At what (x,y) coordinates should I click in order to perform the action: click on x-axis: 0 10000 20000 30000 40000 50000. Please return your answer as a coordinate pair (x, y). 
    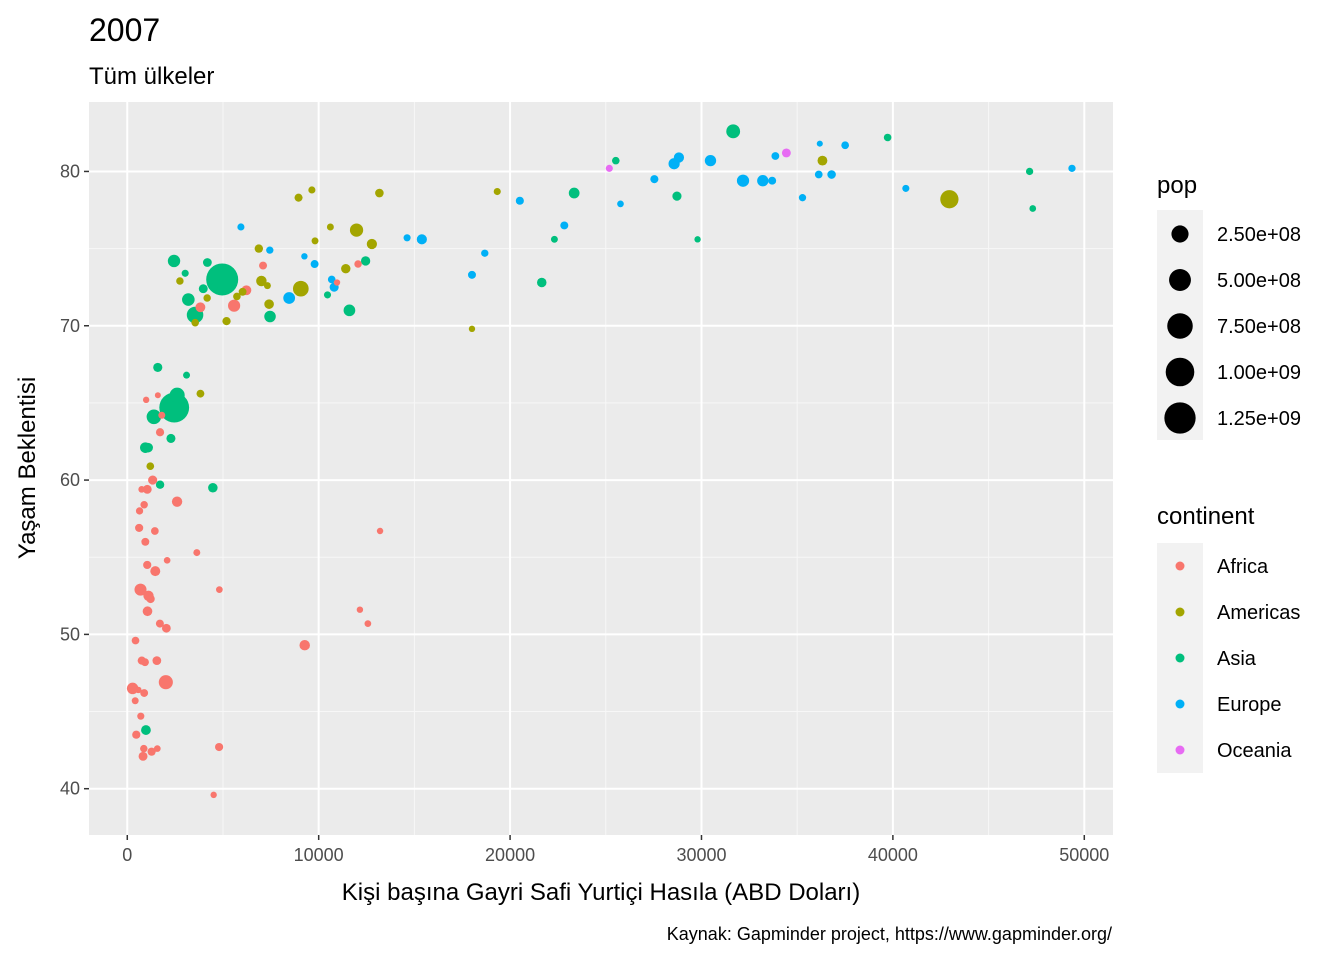
    Looking at the image, I should click on (615, 850).